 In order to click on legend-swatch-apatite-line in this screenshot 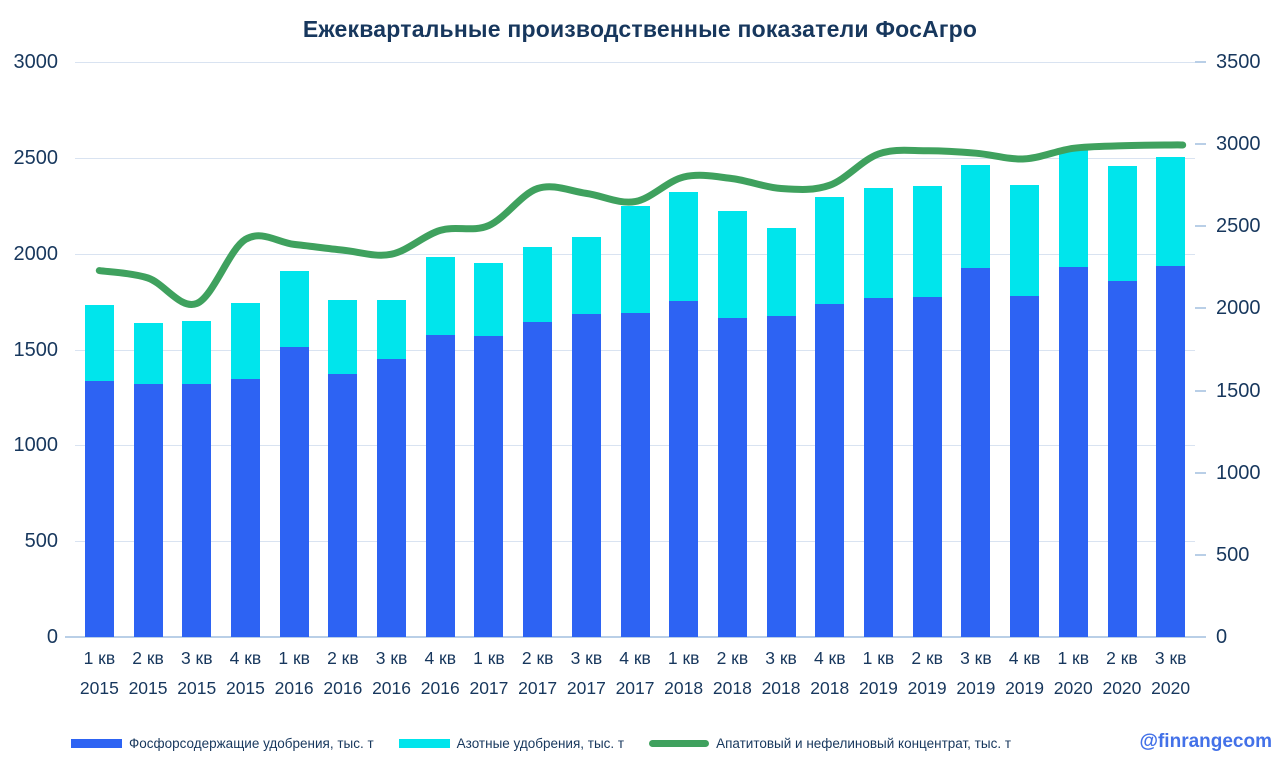, I will do `click(679, 743)`.